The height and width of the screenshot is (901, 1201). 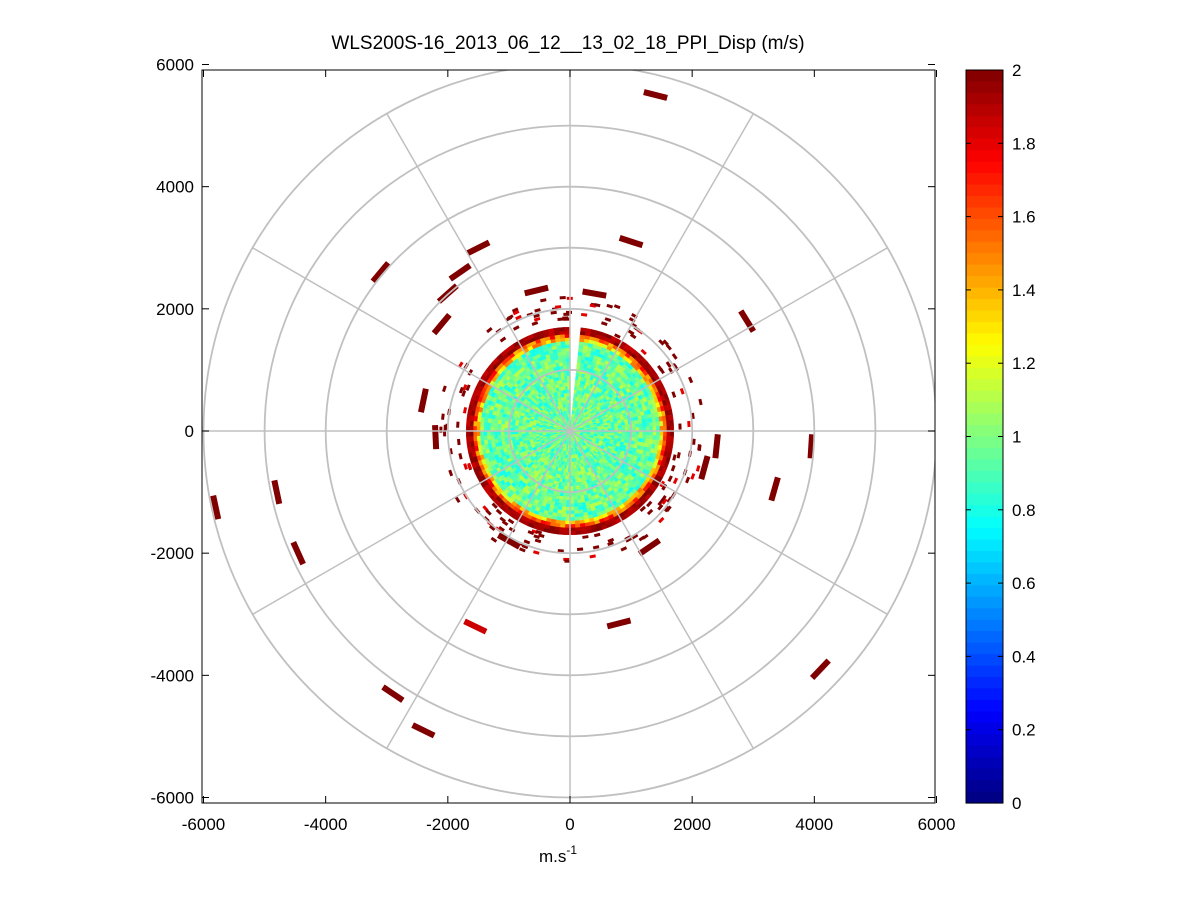 What do you see at coordinates (172, 798) in the screenshot?
I see `y-tick-label: -6000` at bounding box center [172, 798].